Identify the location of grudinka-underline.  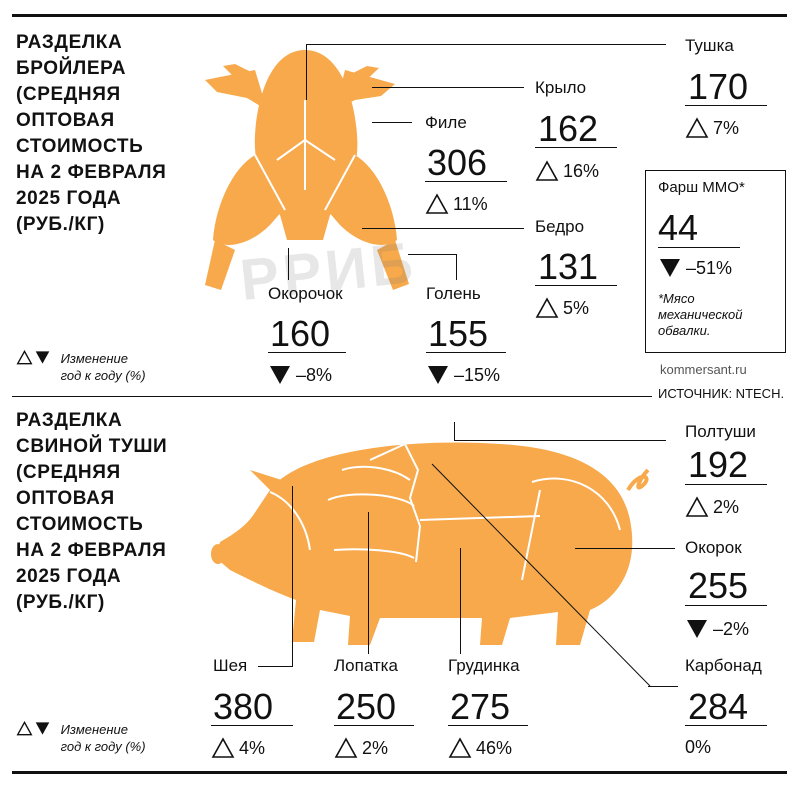
(488, 725).